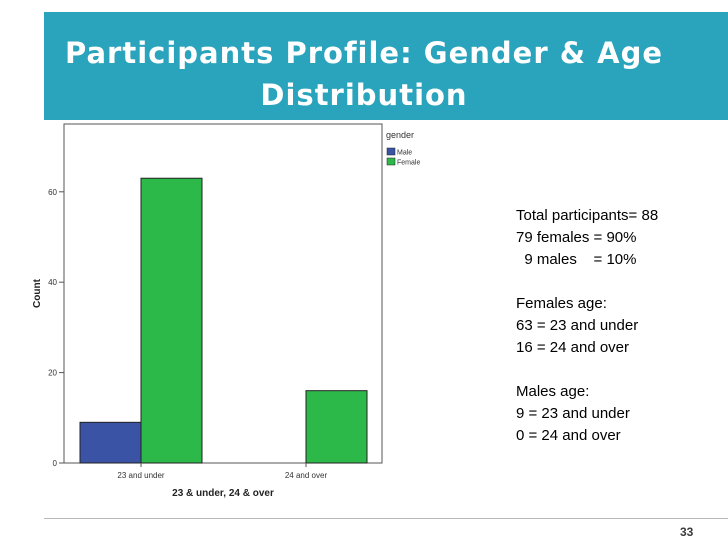 This screenshot has height=546, width=728. I want to click on stats-line: 79 females = 90%, so click(576, 237).